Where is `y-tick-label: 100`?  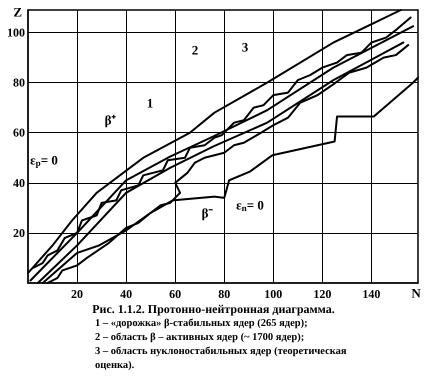 y-tick-label: 100 is located at coordinates (16, 33).